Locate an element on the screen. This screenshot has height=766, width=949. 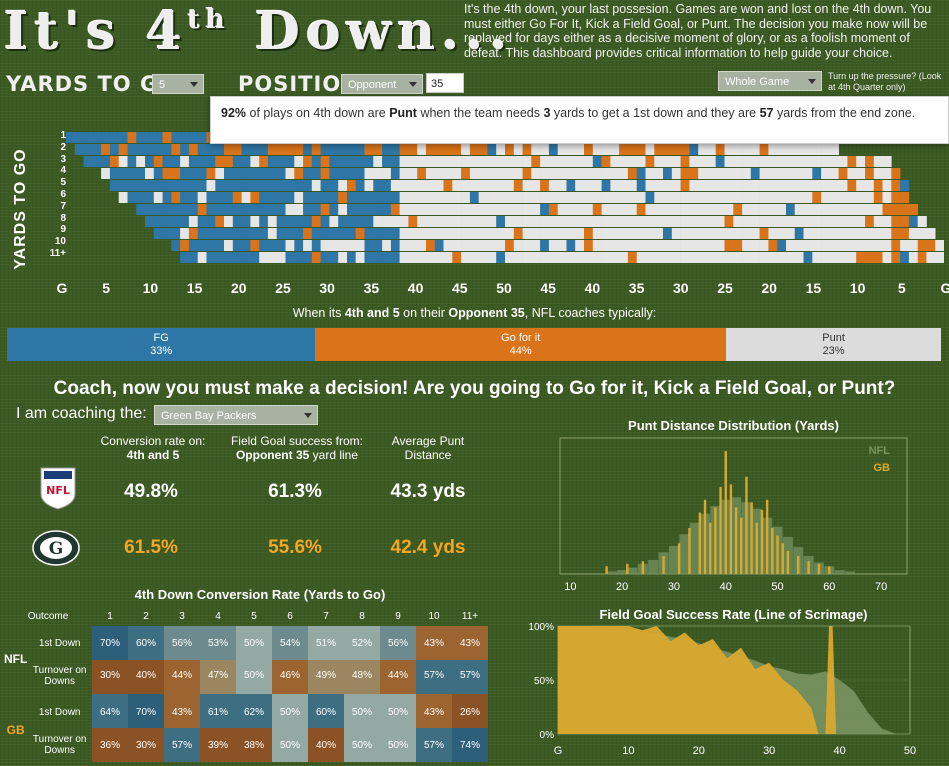
table-cell: 38% is located at coordinates (254, 745).